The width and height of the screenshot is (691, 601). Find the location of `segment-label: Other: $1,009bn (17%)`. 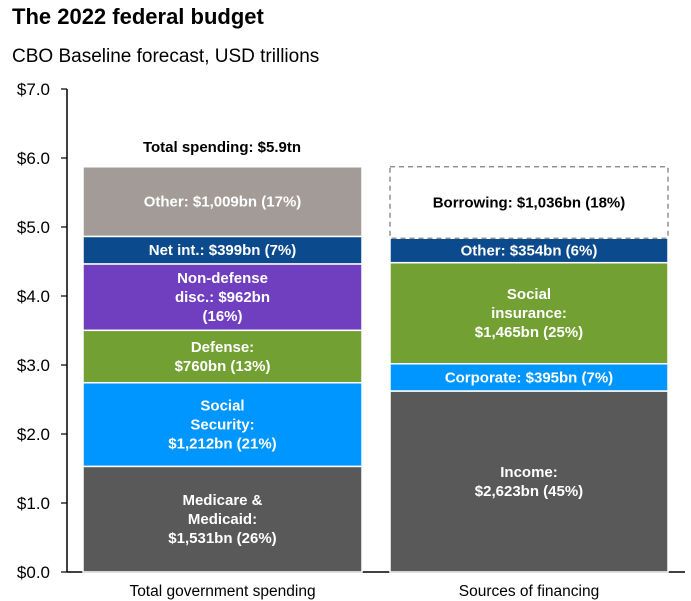

segment-label: Other: $1,009bn (17%) is located at coordinates (223, 202).